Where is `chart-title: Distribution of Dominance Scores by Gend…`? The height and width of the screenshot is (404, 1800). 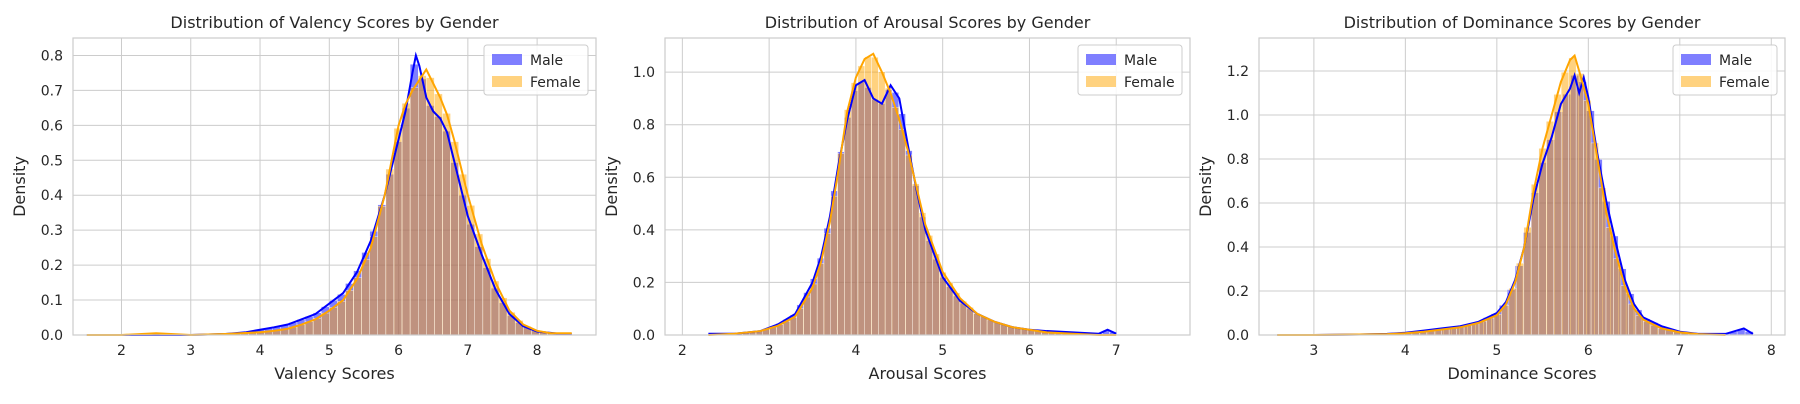 chart-title: Distribution of Dominance Scores by Gend… is located at coordinates (1522, 22).